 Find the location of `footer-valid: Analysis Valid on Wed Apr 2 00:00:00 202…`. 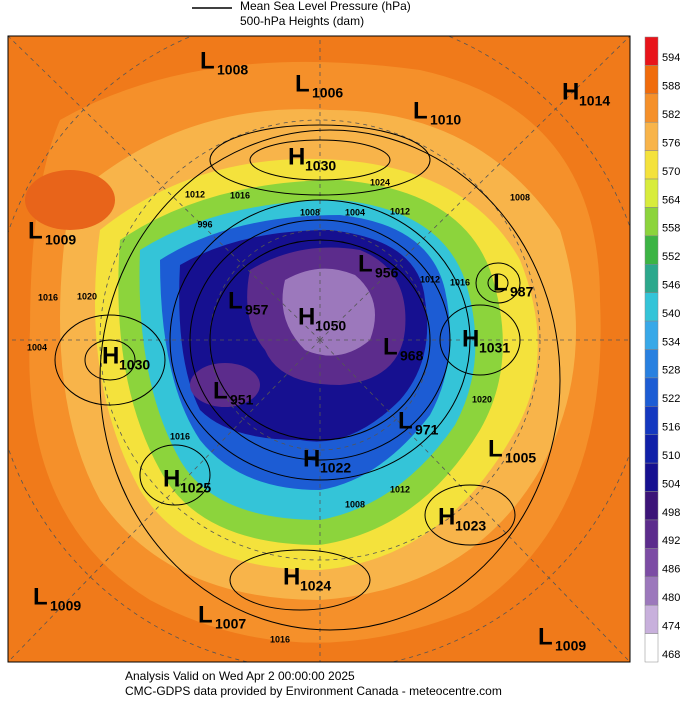

footer-valid: Analysis Valid on Wed Apr 2 00:00:00 202… is located at coordinates (240, 676).